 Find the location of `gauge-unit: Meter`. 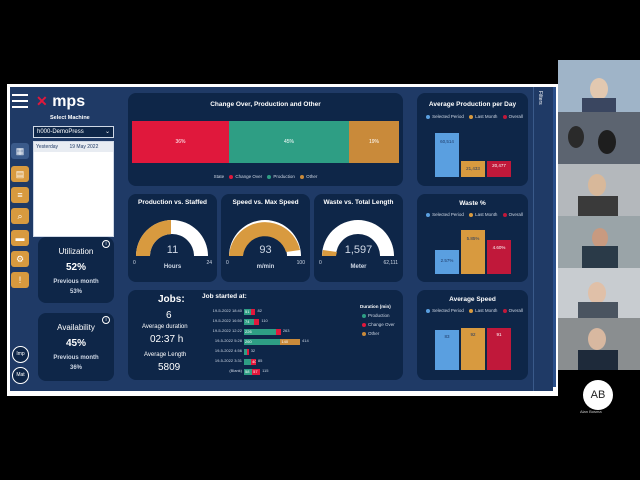

gauge-unit: Meter is located at coordinates (358, 267).